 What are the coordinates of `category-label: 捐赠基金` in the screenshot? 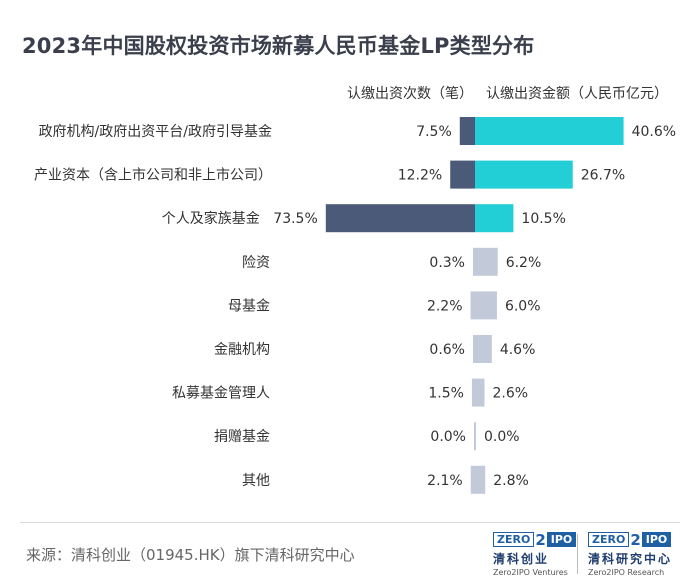 It's located at (242, 436).